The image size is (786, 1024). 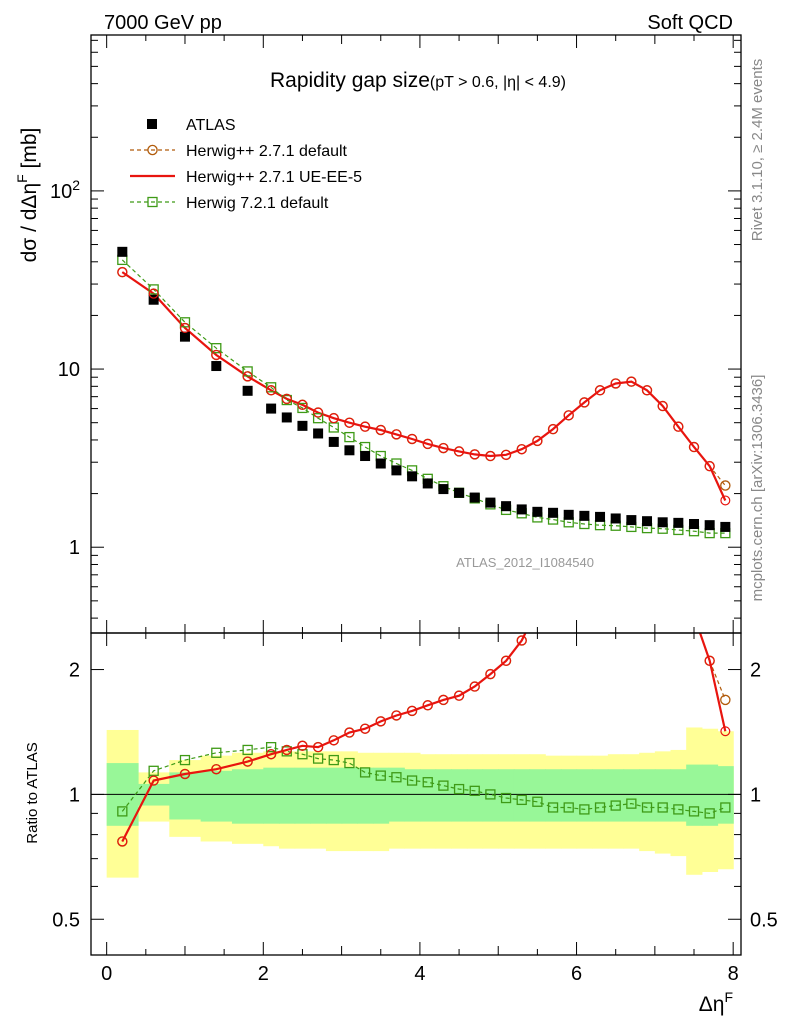 What do you see at coordinates (211, 125) in the screenshot?
I see `legend-label: ATLAS` at bounding box center [211, 125].